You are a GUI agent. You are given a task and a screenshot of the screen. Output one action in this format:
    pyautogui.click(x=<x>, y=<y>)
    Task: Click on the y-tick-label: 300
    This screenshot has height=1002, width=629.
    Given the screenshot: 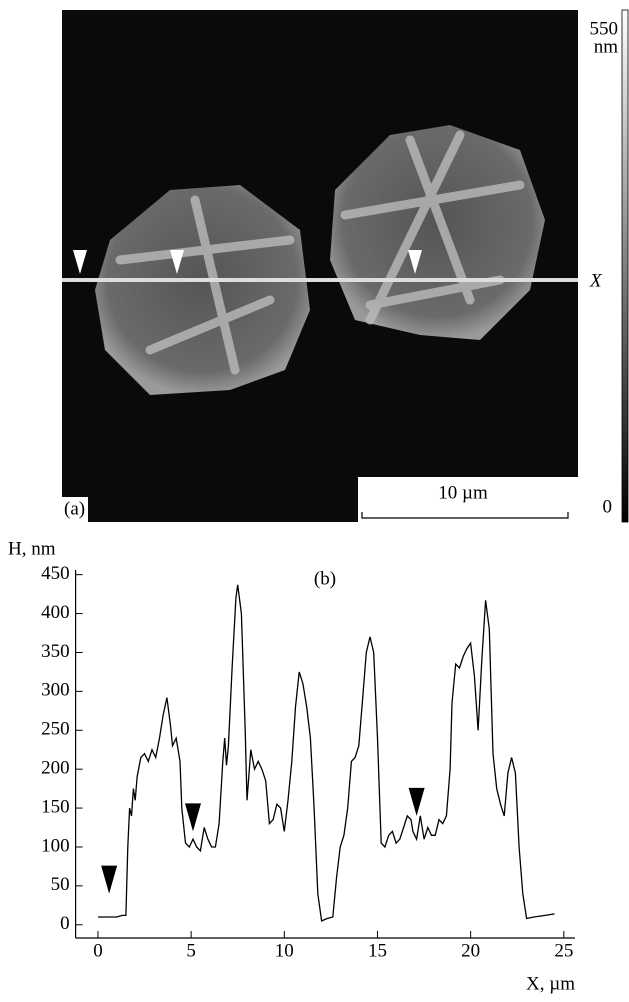 What is the action you would take?
    pyautogui.click(x=55, y=690)
    